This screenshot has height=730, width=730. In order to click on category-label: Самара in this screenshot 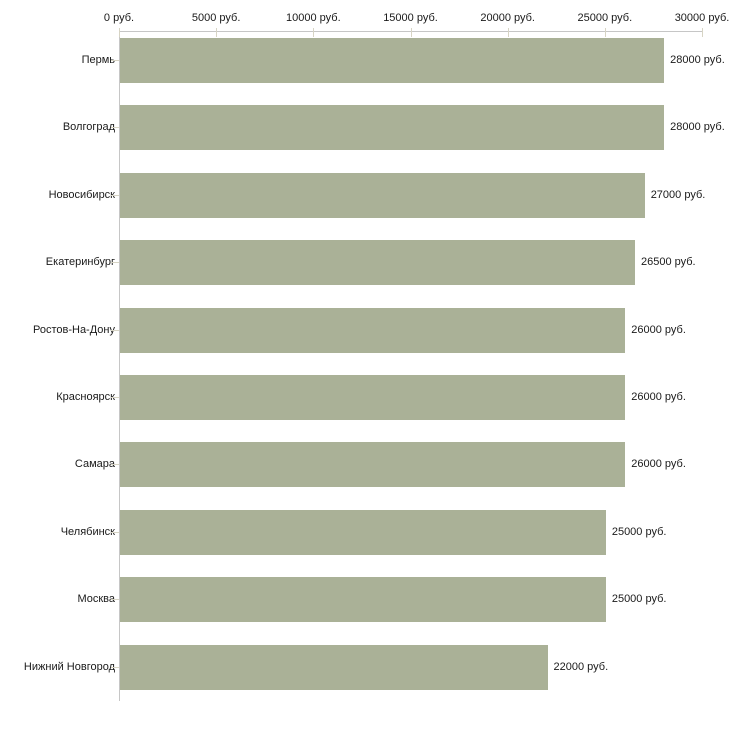, I will do `click(94, 464)`.